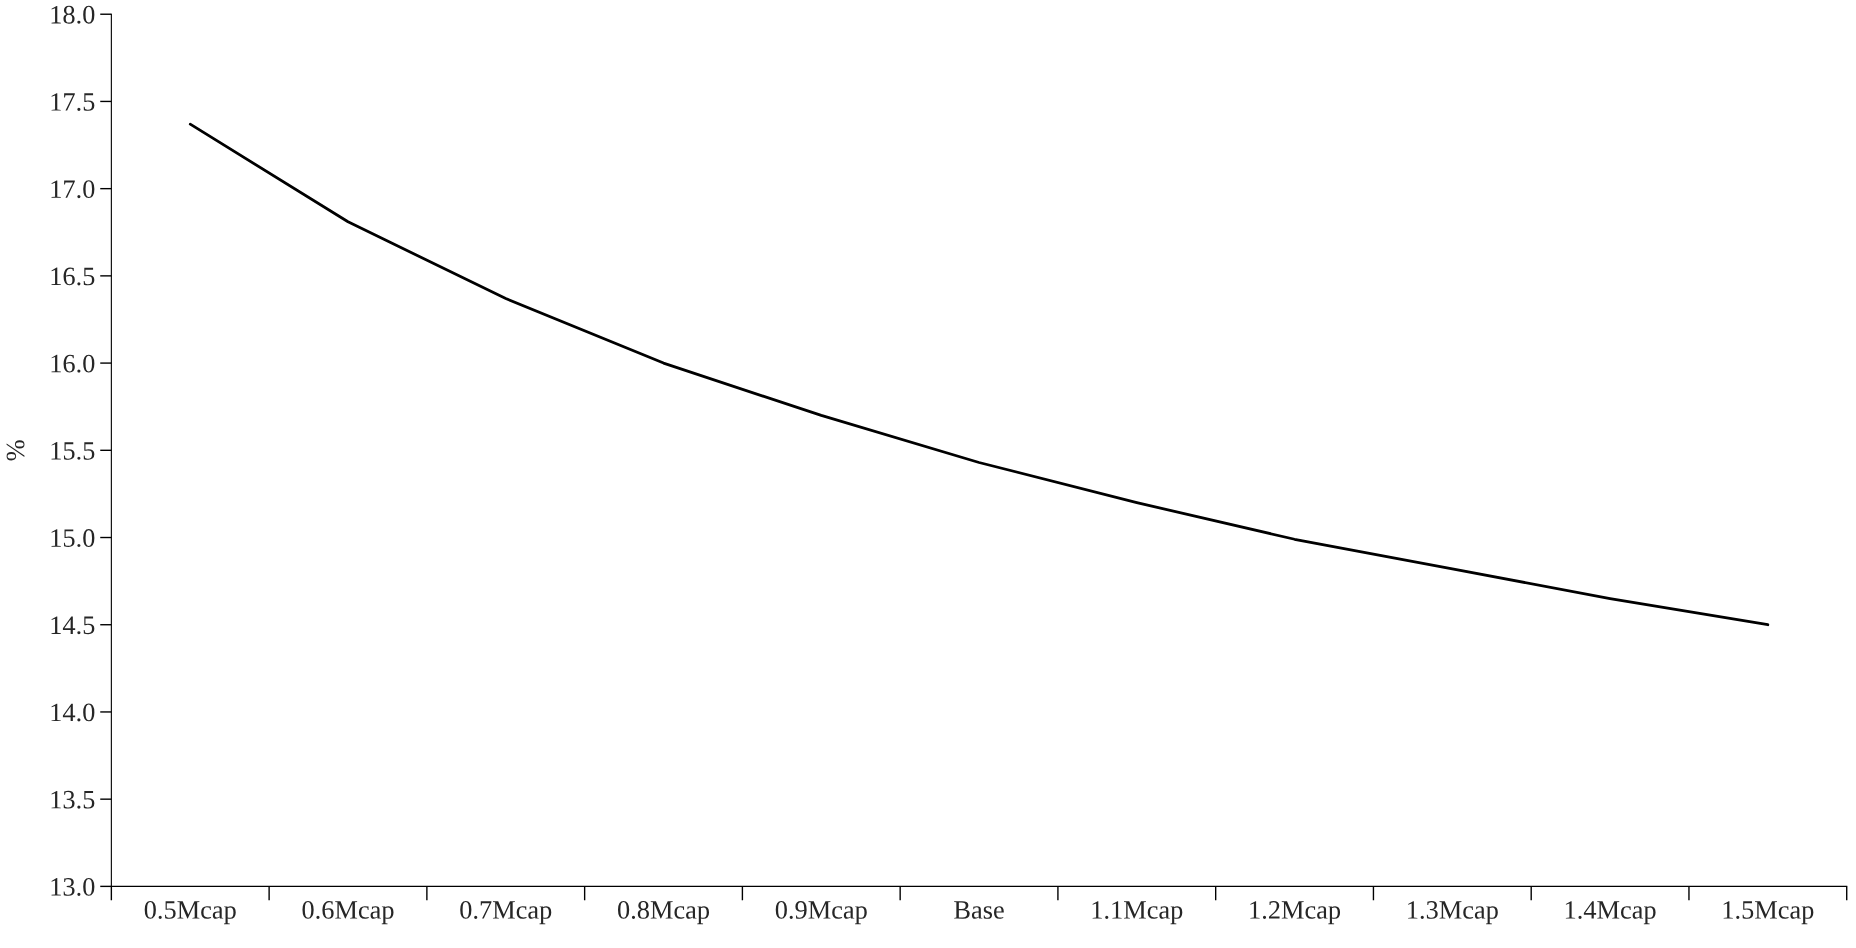 The image size is (1856, 948). I want to click on y-tick-label: 14.5, so click(73, 625).